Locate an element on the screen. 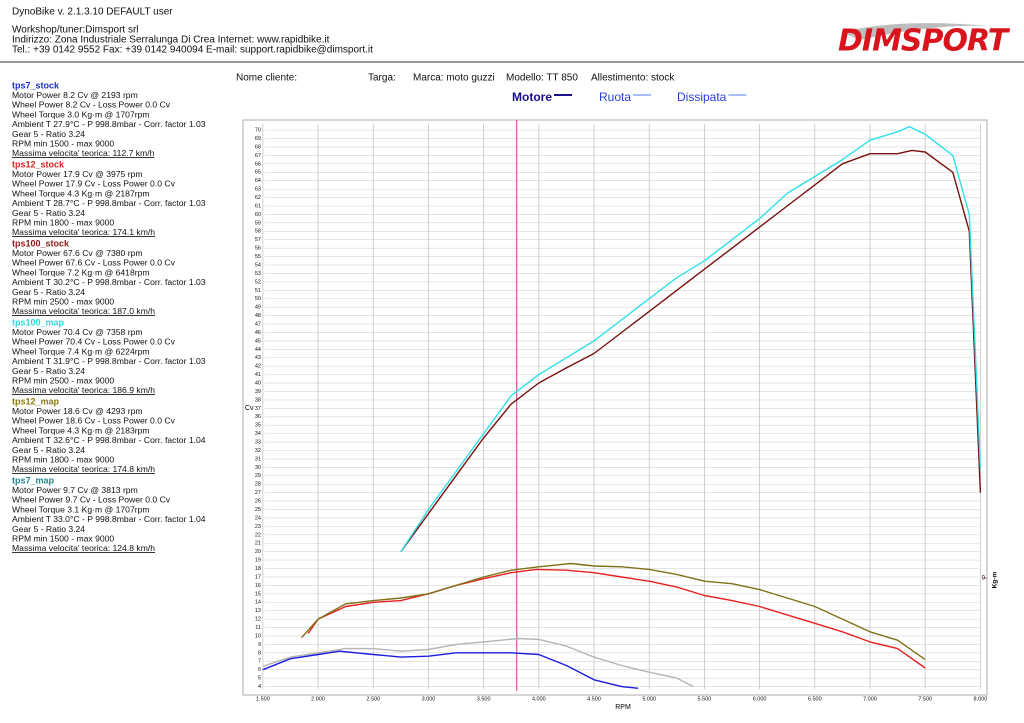  y-tick-label: 22 is located at coordinates (258, 535).